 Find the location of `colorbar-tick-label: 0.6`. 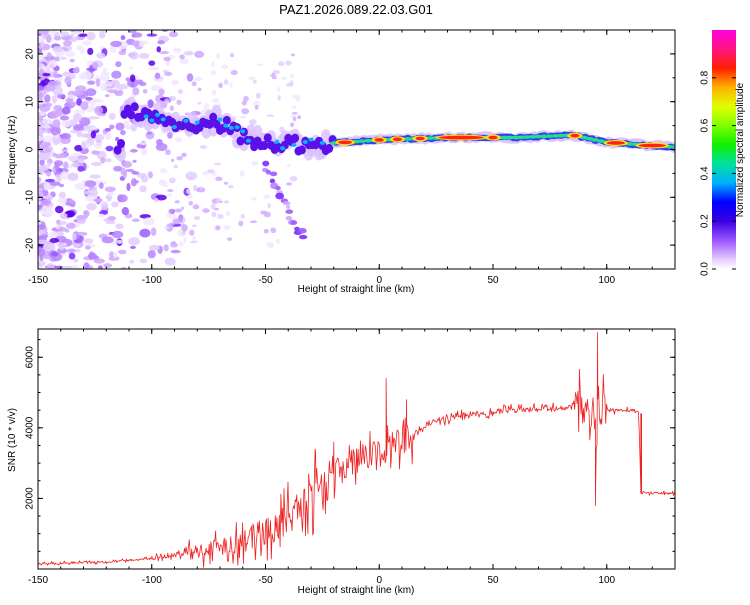

colorbar-tick-label: 0.6 is located at coordinates (705, 125).